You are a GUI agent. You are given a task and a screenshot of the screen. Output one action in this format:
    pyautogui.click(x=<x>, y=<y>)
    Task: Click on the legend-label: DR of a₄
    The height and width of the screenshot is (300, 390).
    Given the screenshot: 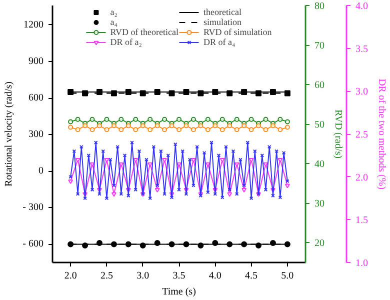 What is the action you would take?
    pyautogui.click(x=219, y=42)
    